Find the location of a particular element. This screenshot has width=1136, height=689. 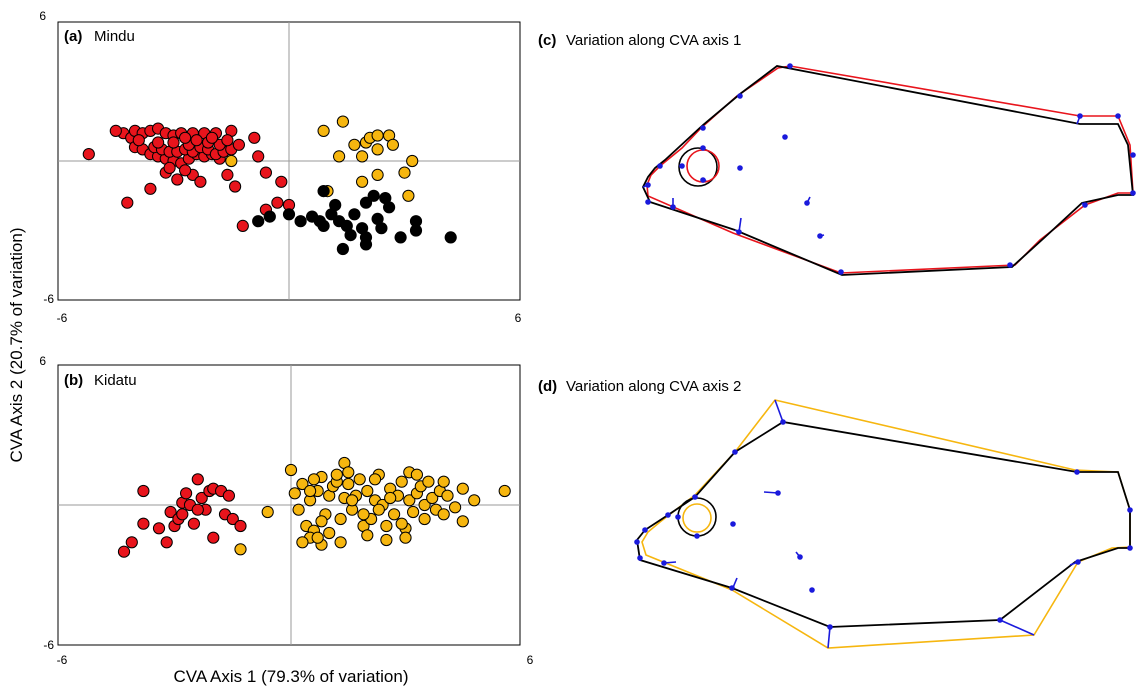

panel-c-extreme-eye is located at coordinates (703, 166).